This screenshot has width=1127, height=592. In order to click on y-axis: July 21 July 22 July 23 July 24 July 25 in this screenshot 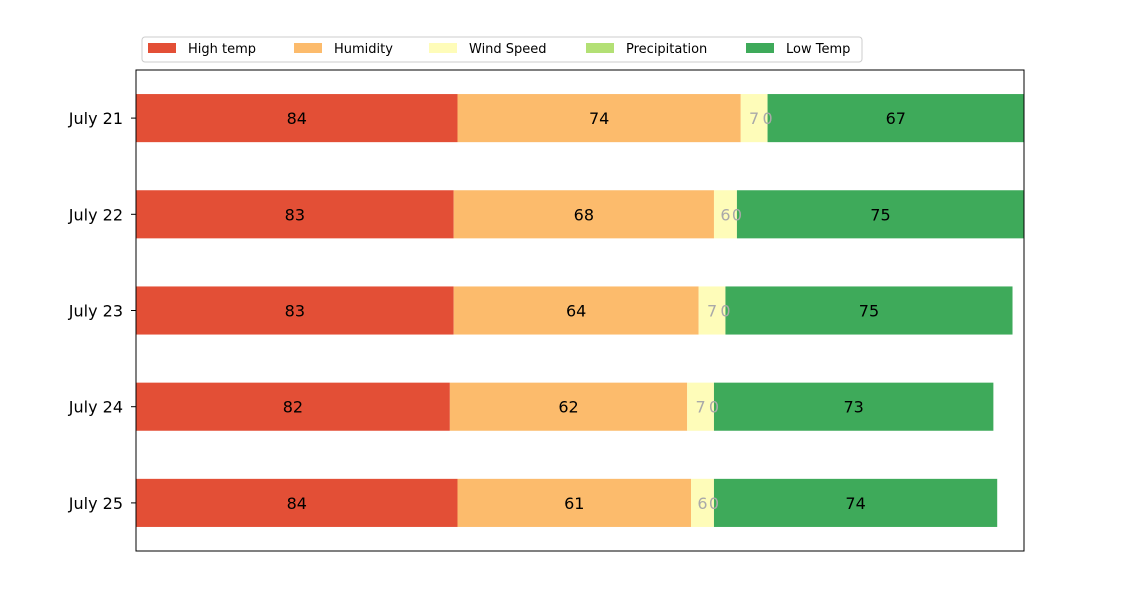, I will do `click(102, 311)`.